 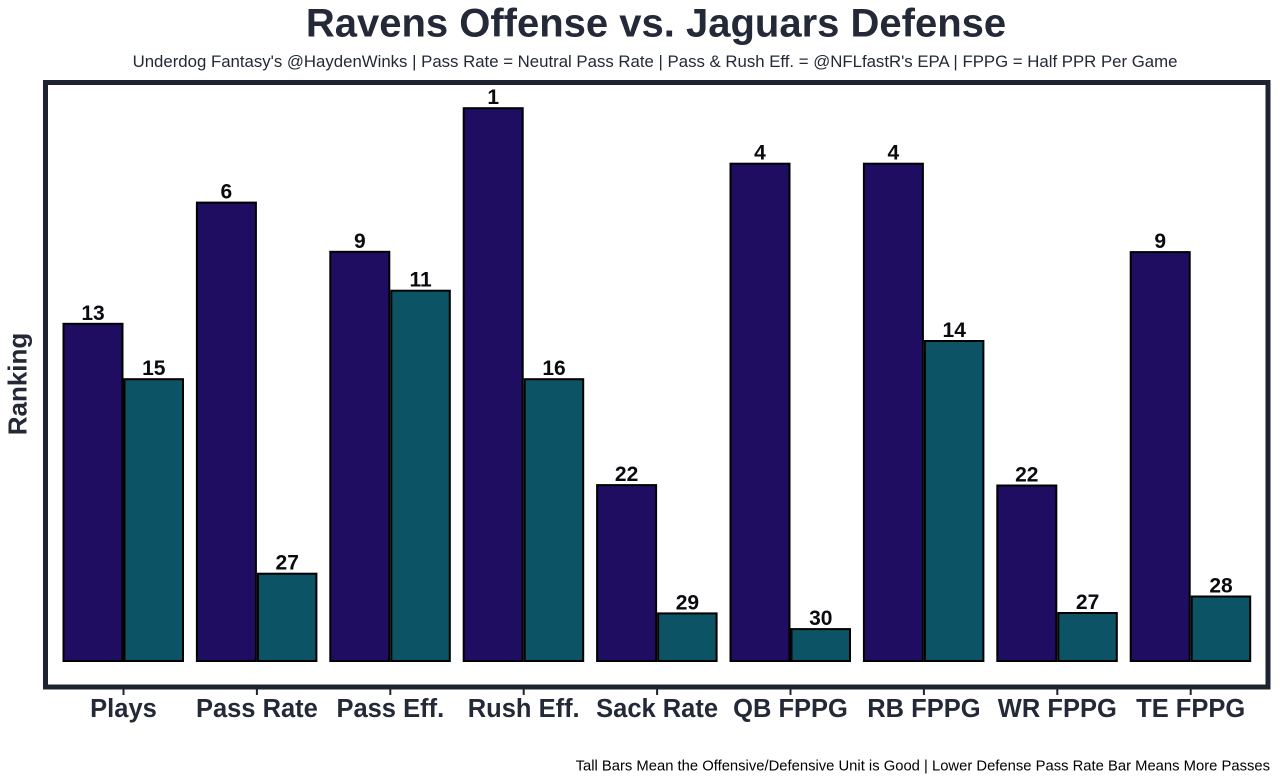 What do you see at coordinates (687, 602) in the screenshot?
I see `svg-text: 29` at bounding box center [687, 602].